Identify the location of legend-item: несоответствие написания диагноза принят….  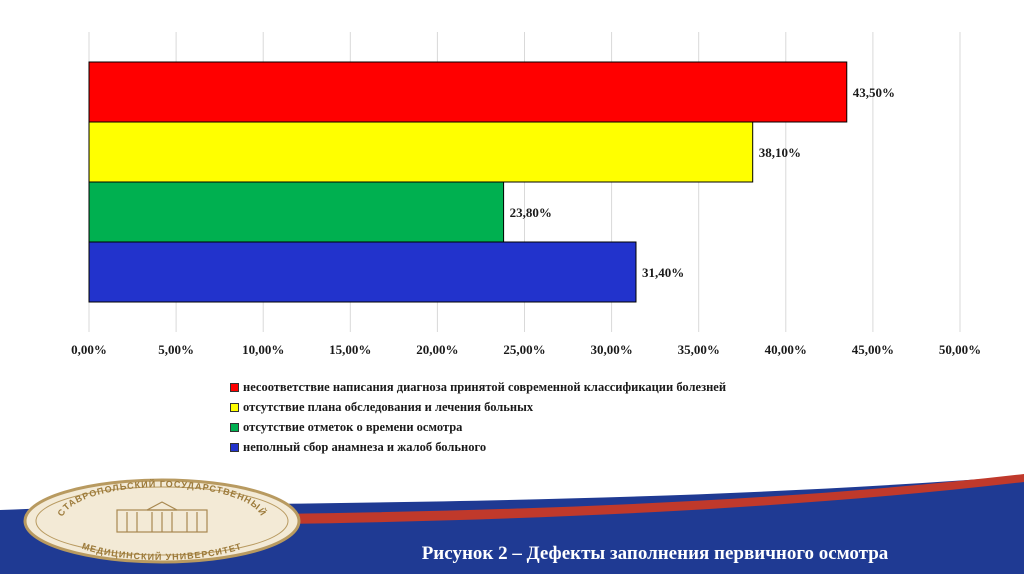
(478, 387).